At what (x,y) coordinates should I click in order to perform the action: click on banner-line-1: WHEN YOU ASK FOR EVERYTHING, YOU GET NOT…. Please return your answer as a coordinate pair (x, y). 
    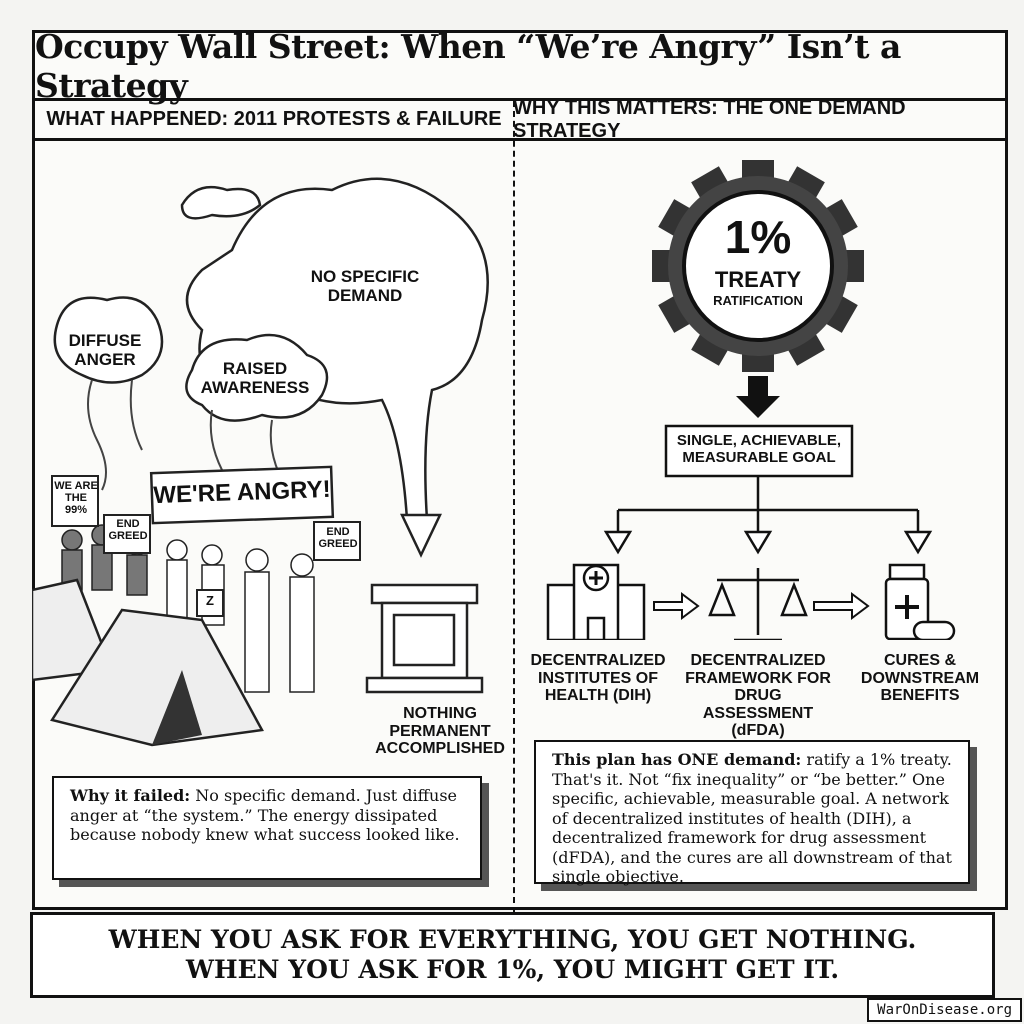
    Looking at the image, I should click on (512, 939).